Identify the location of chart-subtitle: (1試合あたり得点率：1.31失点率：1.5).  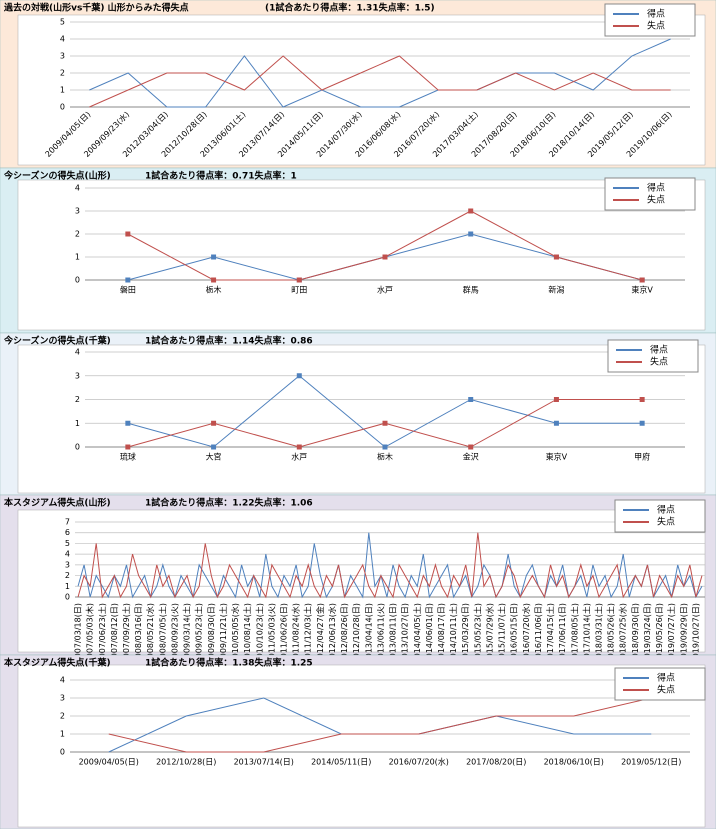
(350, 8).